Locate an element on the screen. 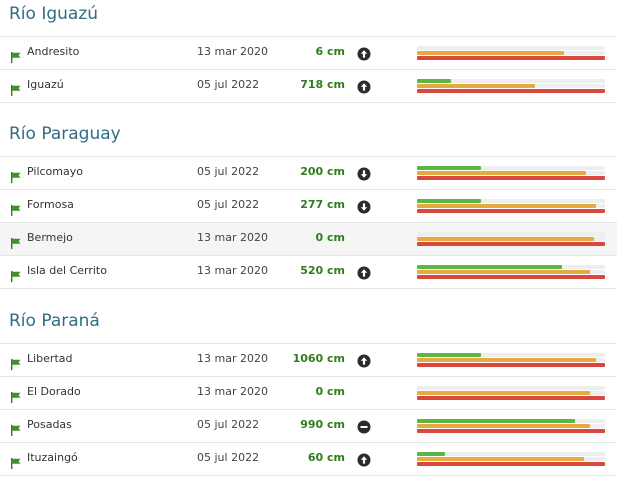  station-name: Pilcomayo is located at coordinates (55, 171).